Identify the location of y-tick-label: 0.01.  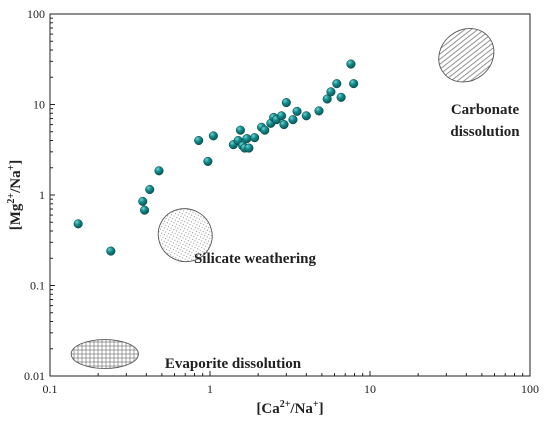
(34, 376).